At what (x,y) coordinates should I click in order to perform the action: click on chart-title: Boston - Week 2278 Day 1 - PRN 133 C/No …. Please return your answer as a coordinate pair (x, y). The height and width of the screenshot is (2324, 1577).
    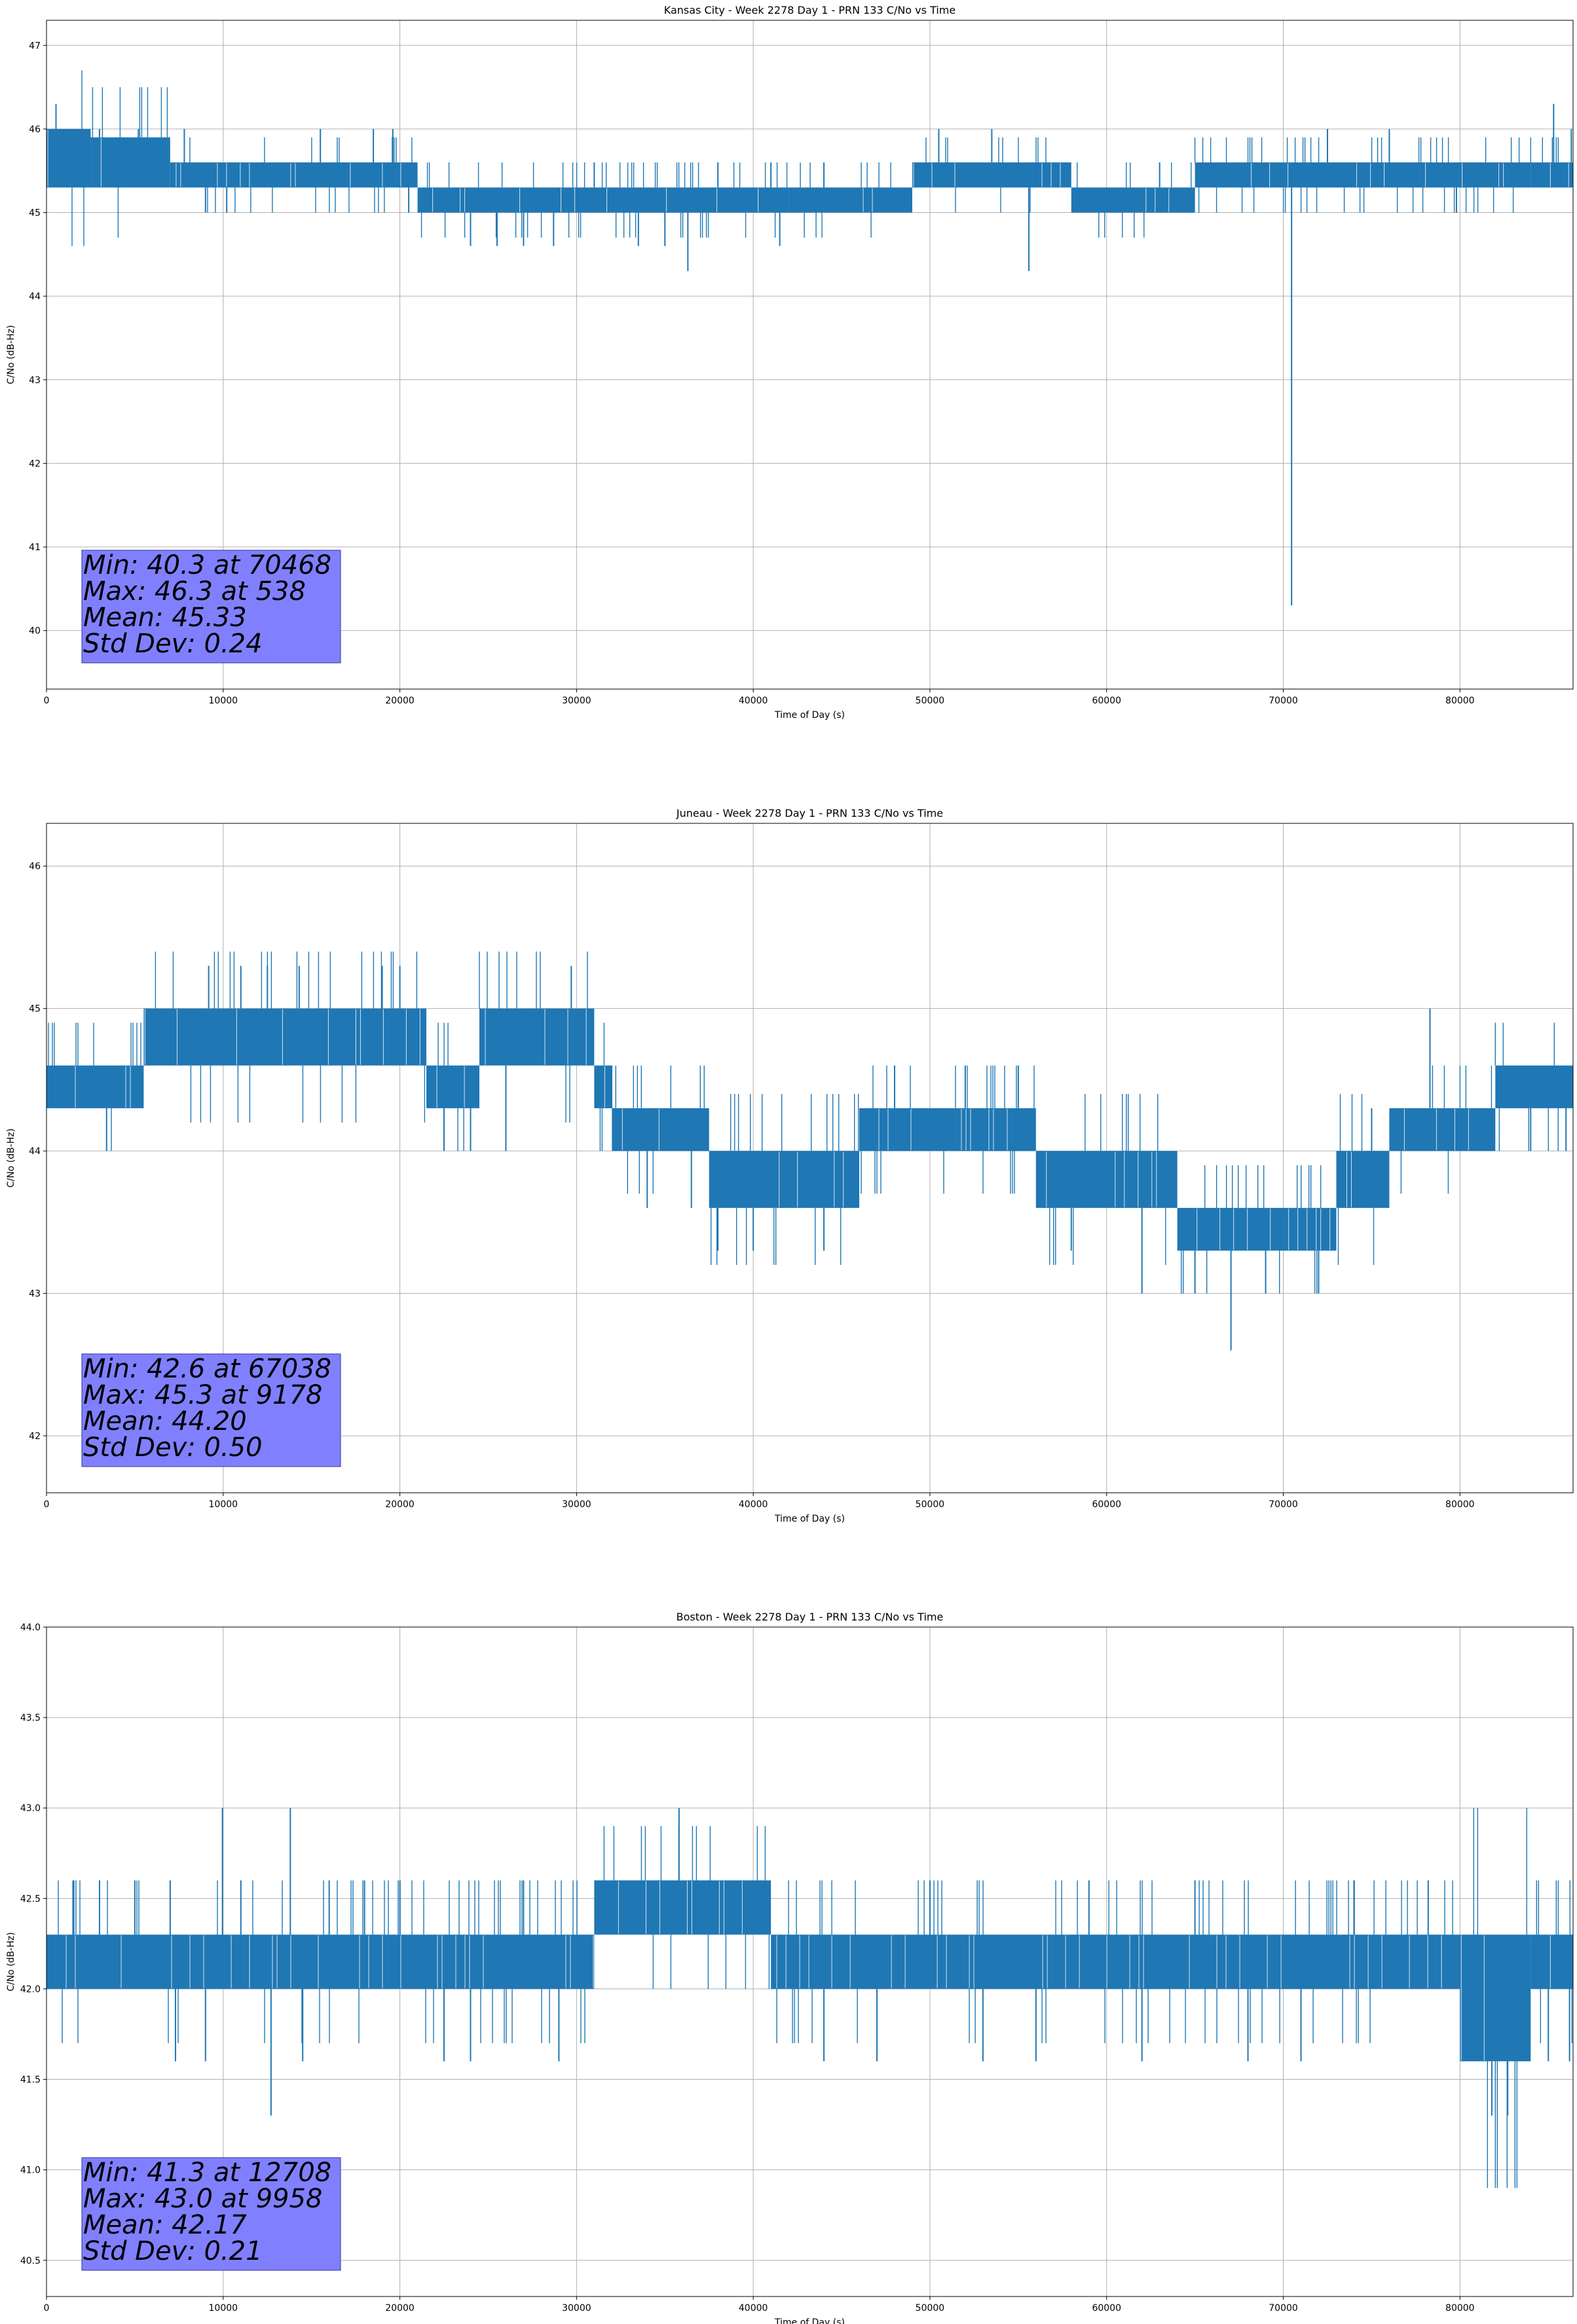
    Looking at the image, I should click on (810, 1617).